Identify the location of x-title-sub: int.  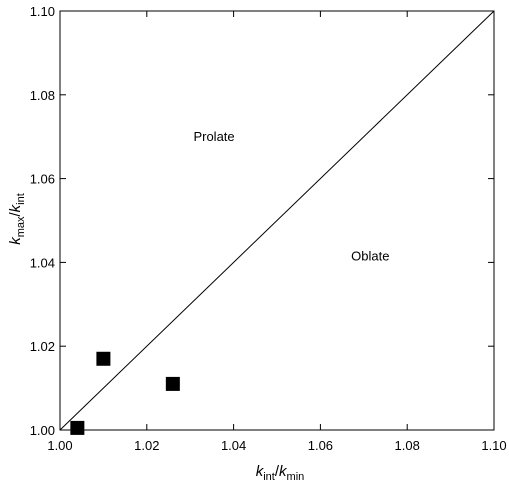
(269, 477).